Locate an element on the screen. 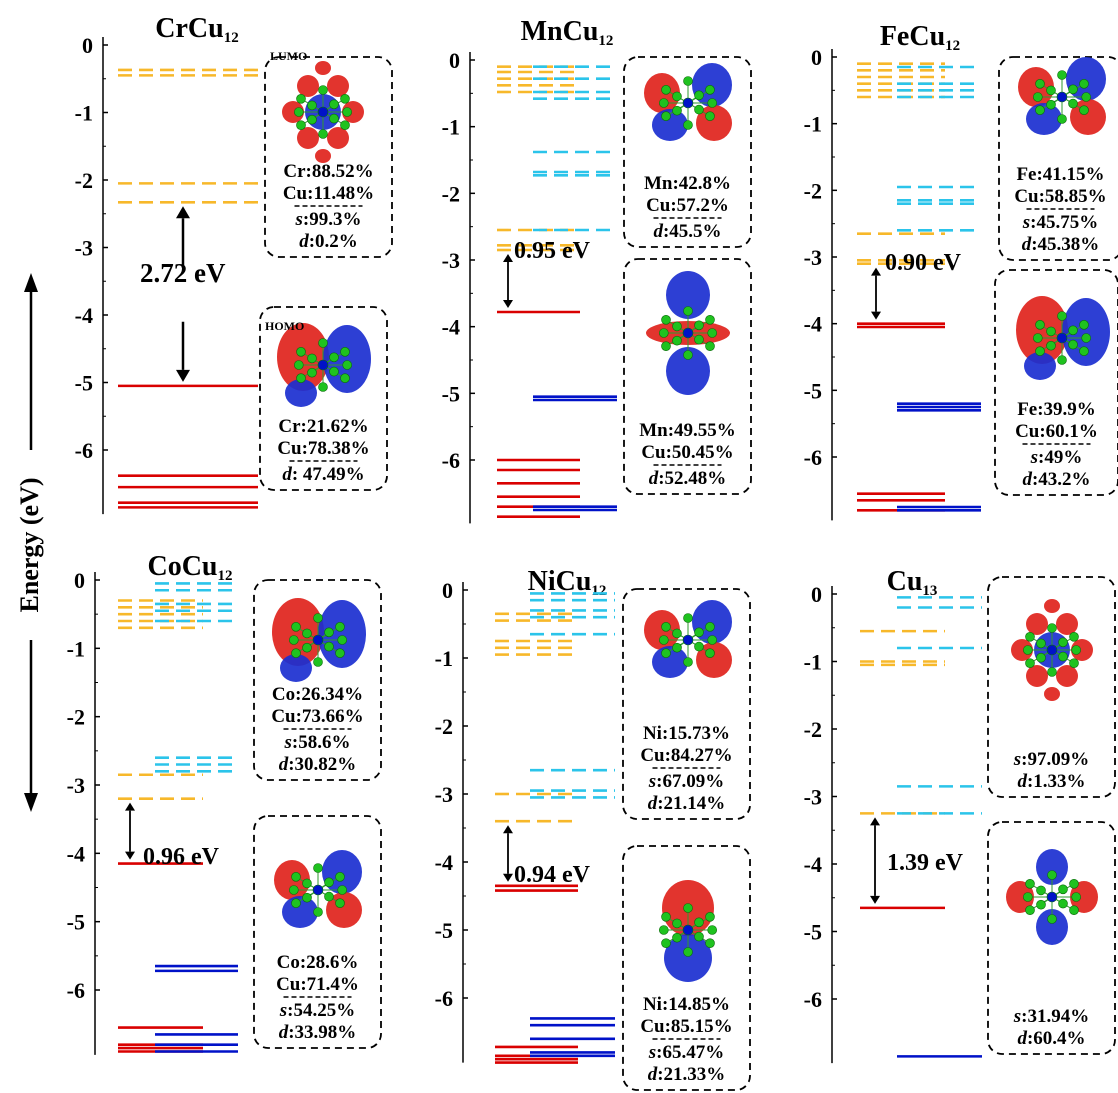 This screenshot has height=1093, width=1118. orbital-character-text: s:99.3% is located at coordinates (328, 219).